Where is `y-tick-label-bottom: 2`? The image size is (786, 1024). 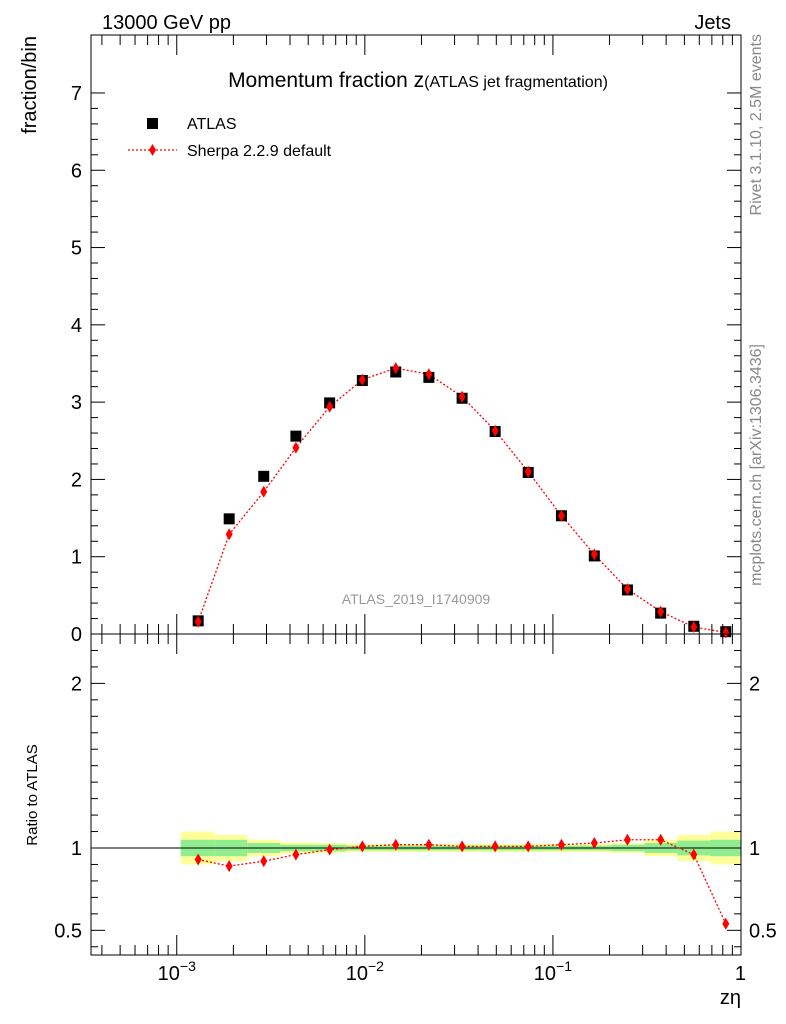 y-tick-label-bottom: 2 is located at coordinates (76, 684).